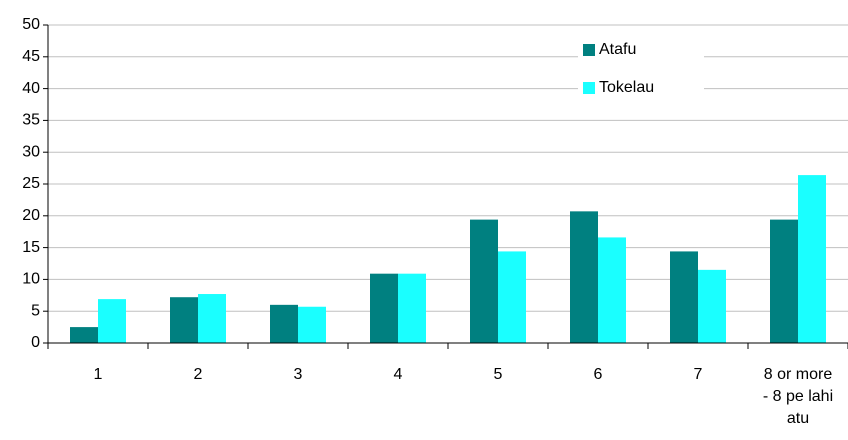  I want to click on x-tick-label: 7, so click(698, 374).